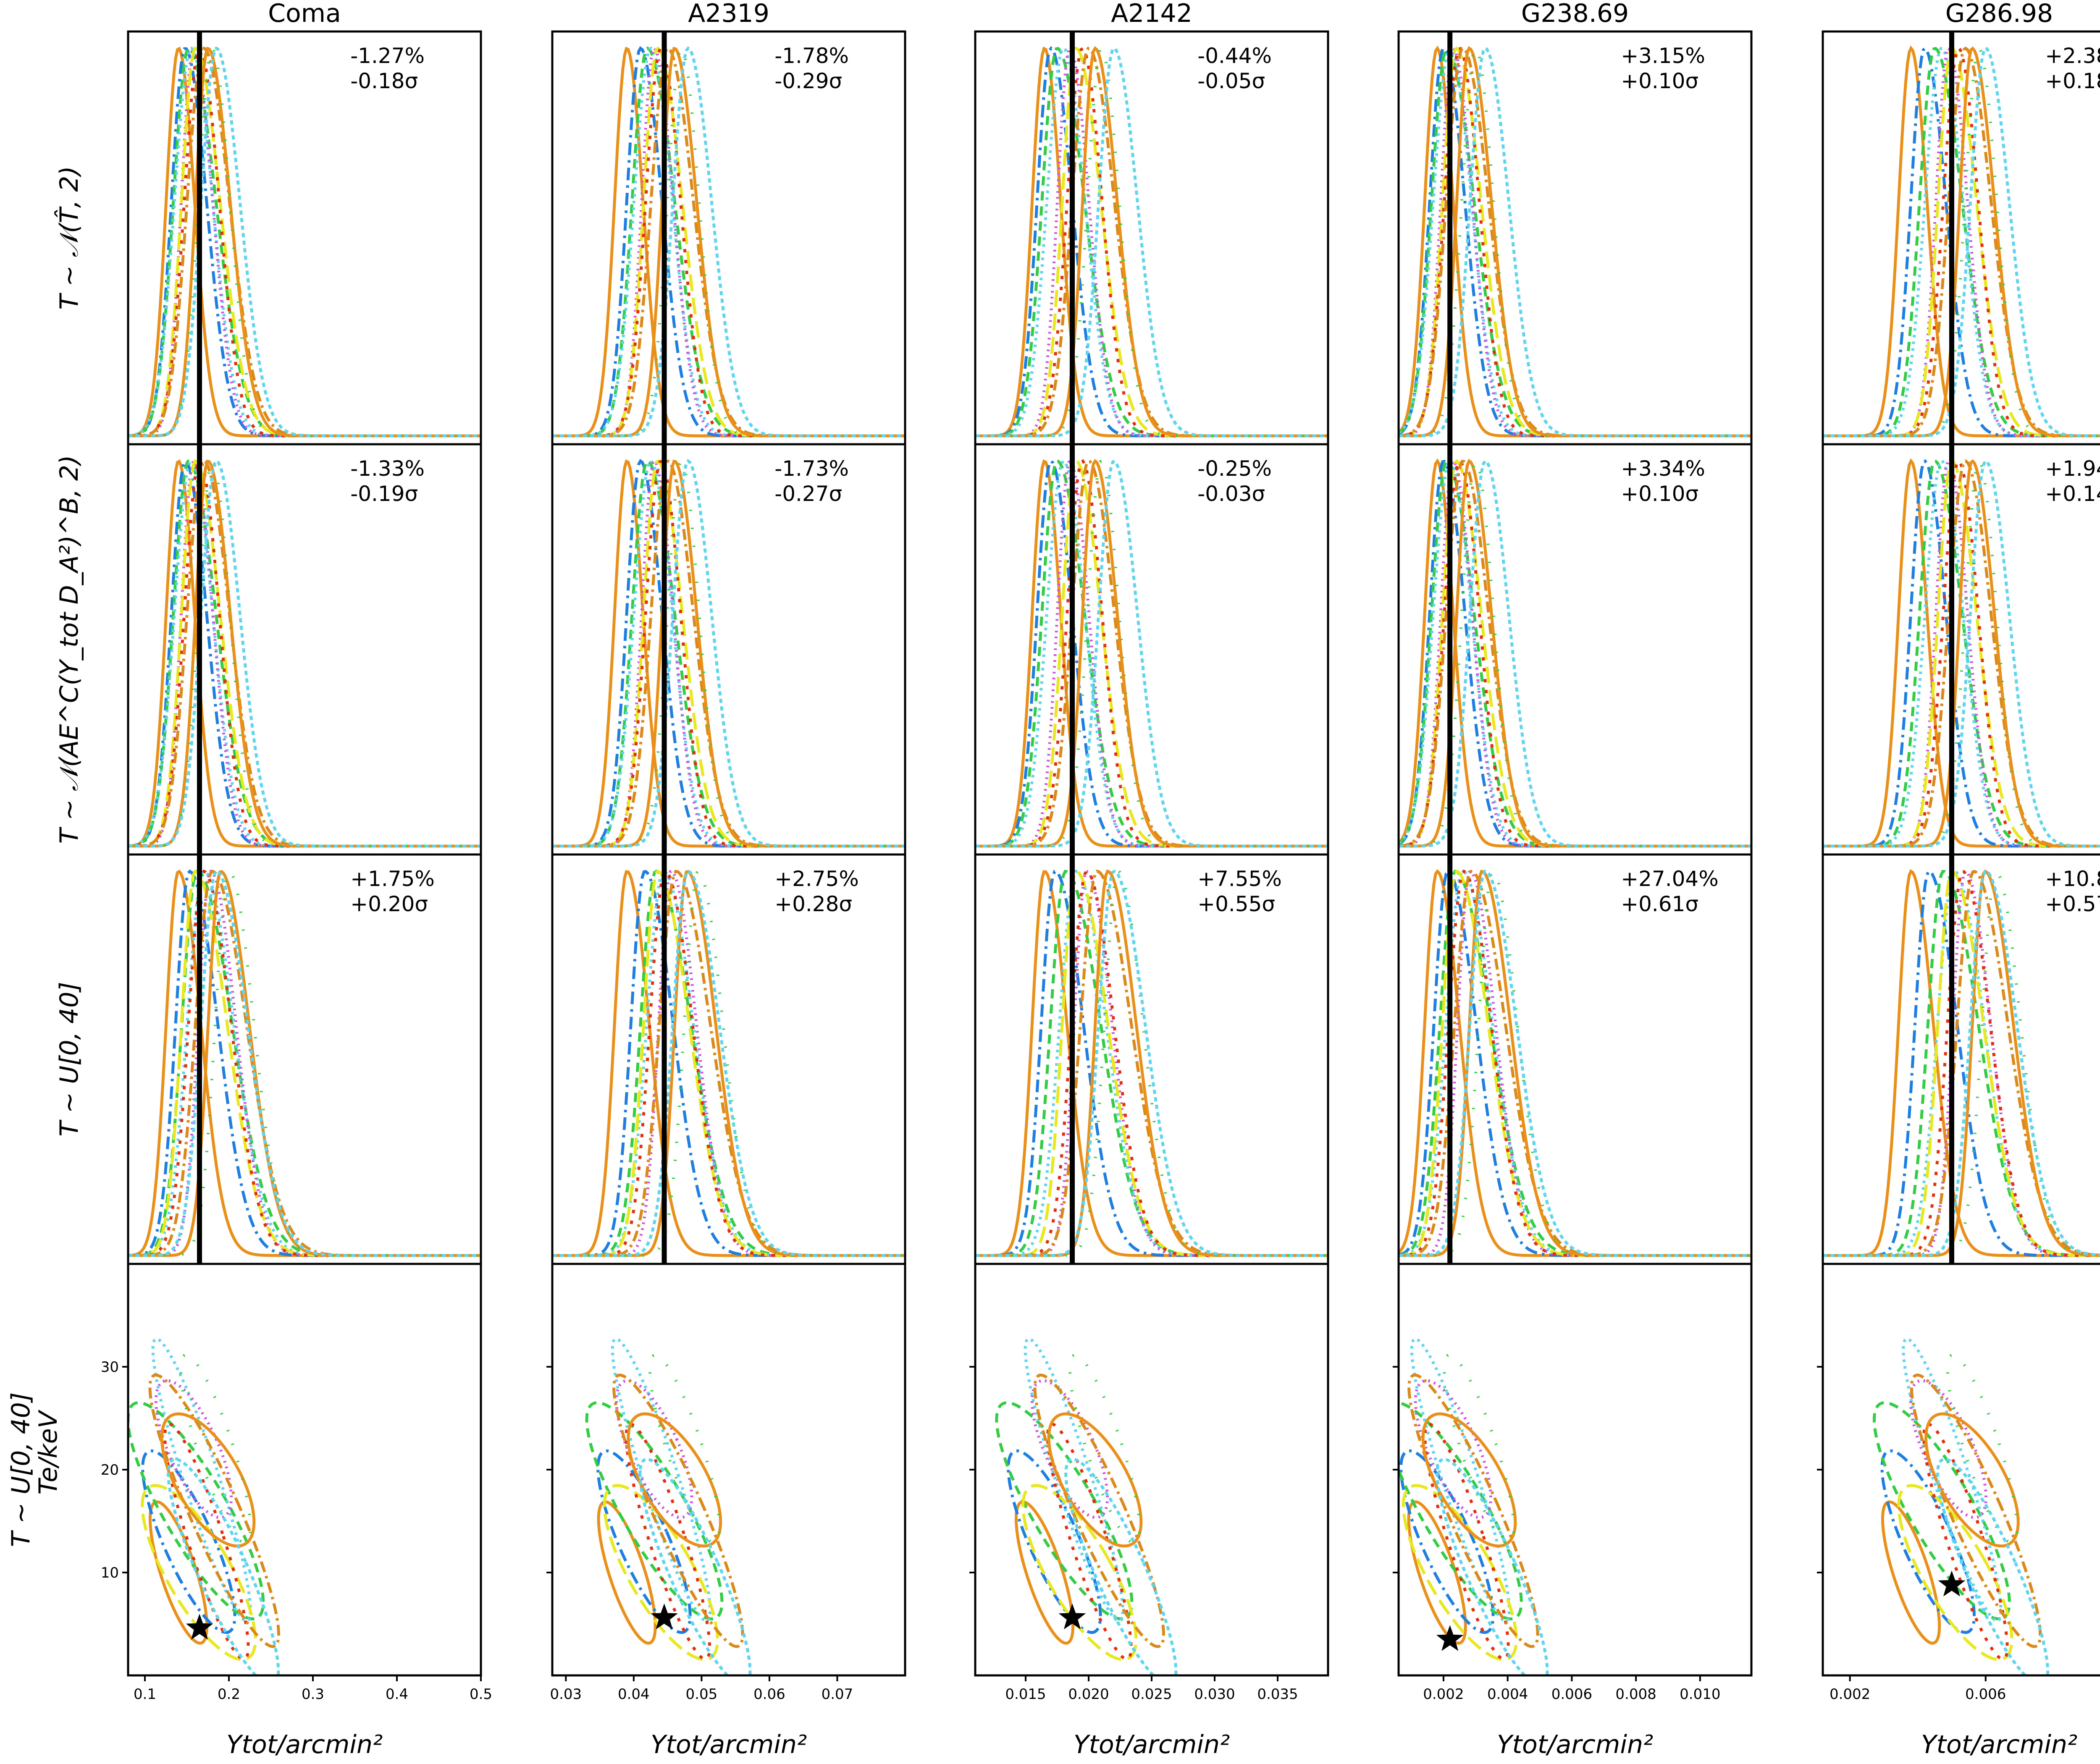 The width and height of the screenshot is (2100, 1764). What do you see at coordinates (1663, 468) in the screenshot?
I see `bias-percent: +3.34%` at bounding box center [1663, 468].